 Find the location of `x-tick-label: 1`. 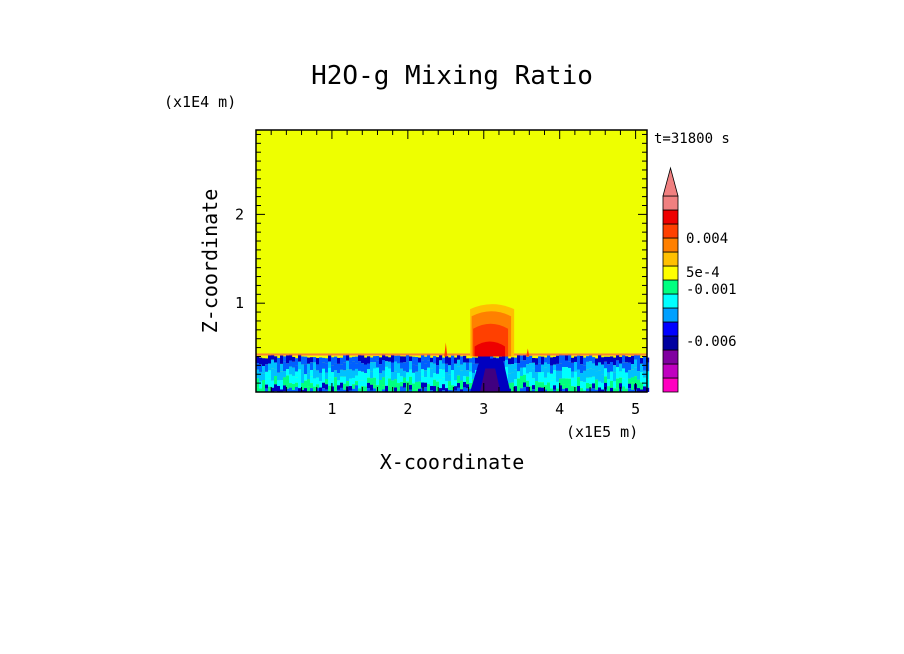

x-tick-label: 1 is located at coordinates (331, 409).